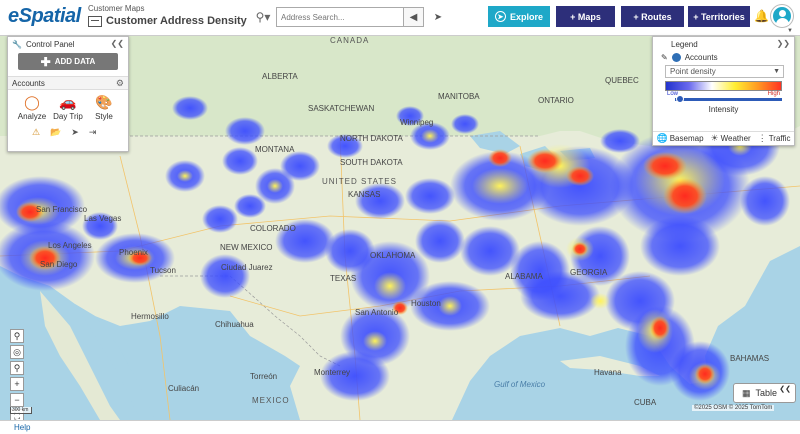 The height and width of the screenshot is (434, 800). I want to click on table-label: Table, so click(766, 393).